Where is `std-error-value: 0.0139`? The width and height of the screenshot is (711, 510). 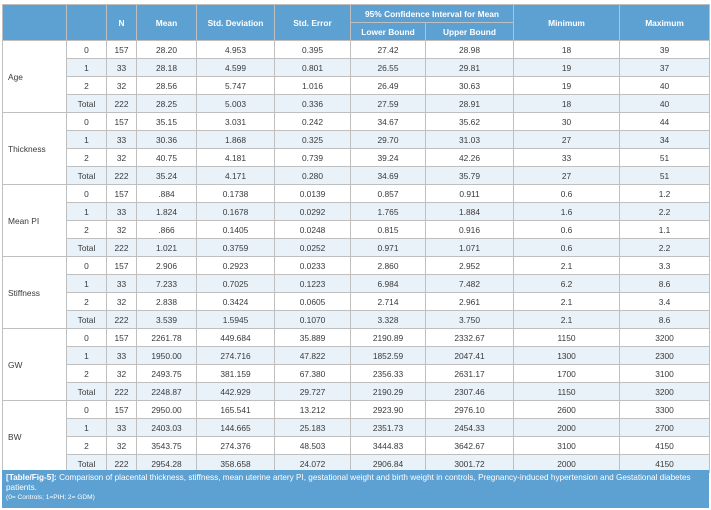 std-error-value: 0.0139 is located at coordinates (312, 193).